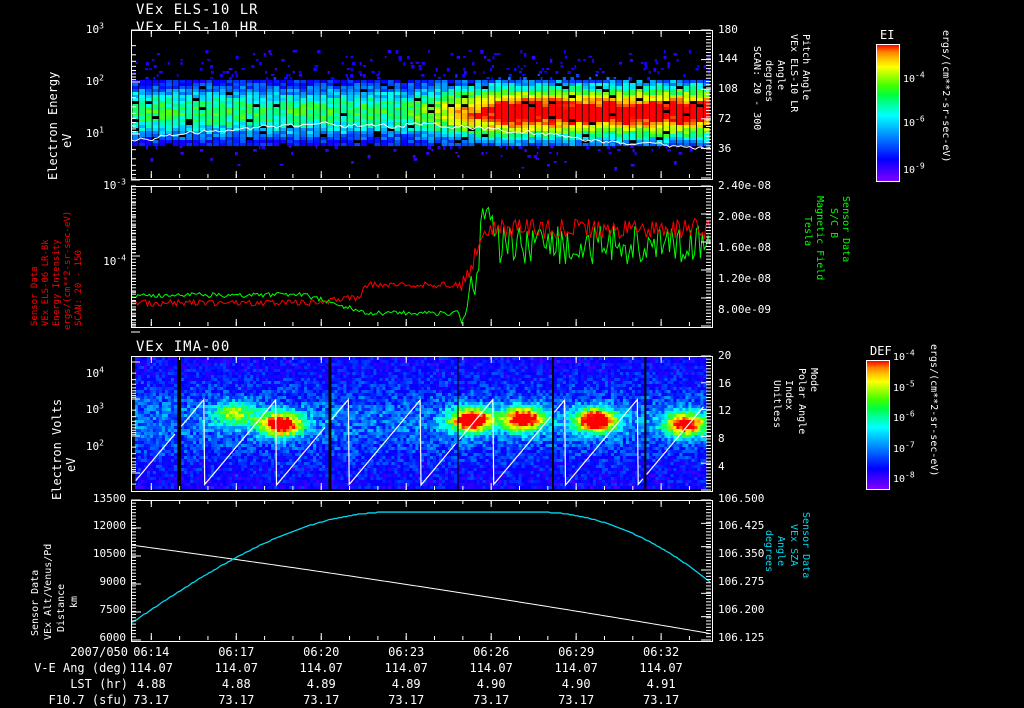 The width and height of the screenshot is (1024, 708). What do you see at coordinates (725, 383) in the screenshot?
I see `panel3-rtick-16: 16` at bounding box center [725, 383].